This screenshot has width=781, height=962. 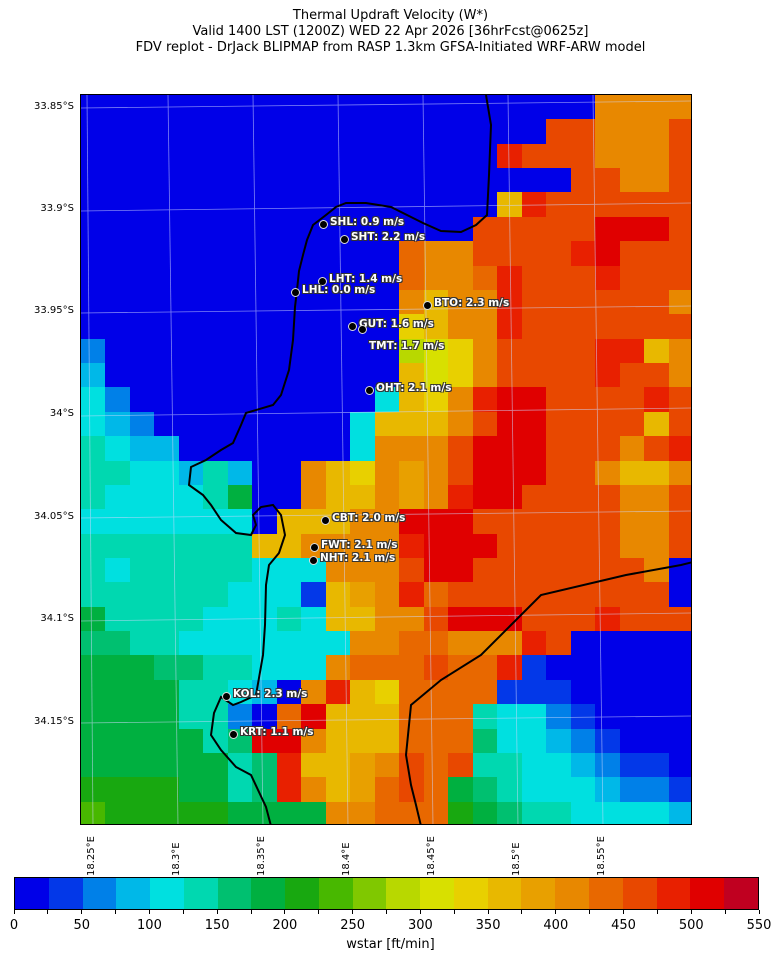 I want to click on station-marker-cbt-icon, so click(x=325, y=520).